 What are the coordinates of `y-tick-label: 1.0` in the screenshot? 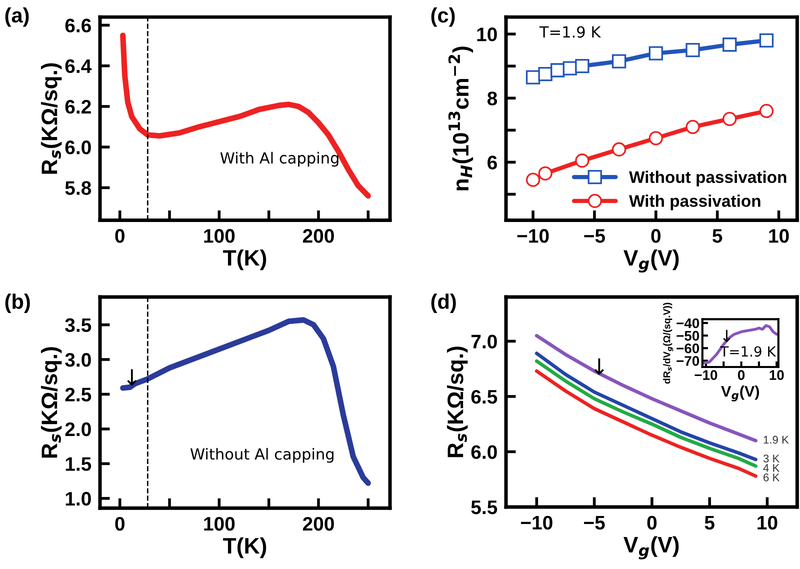 It's located at (78, 499).